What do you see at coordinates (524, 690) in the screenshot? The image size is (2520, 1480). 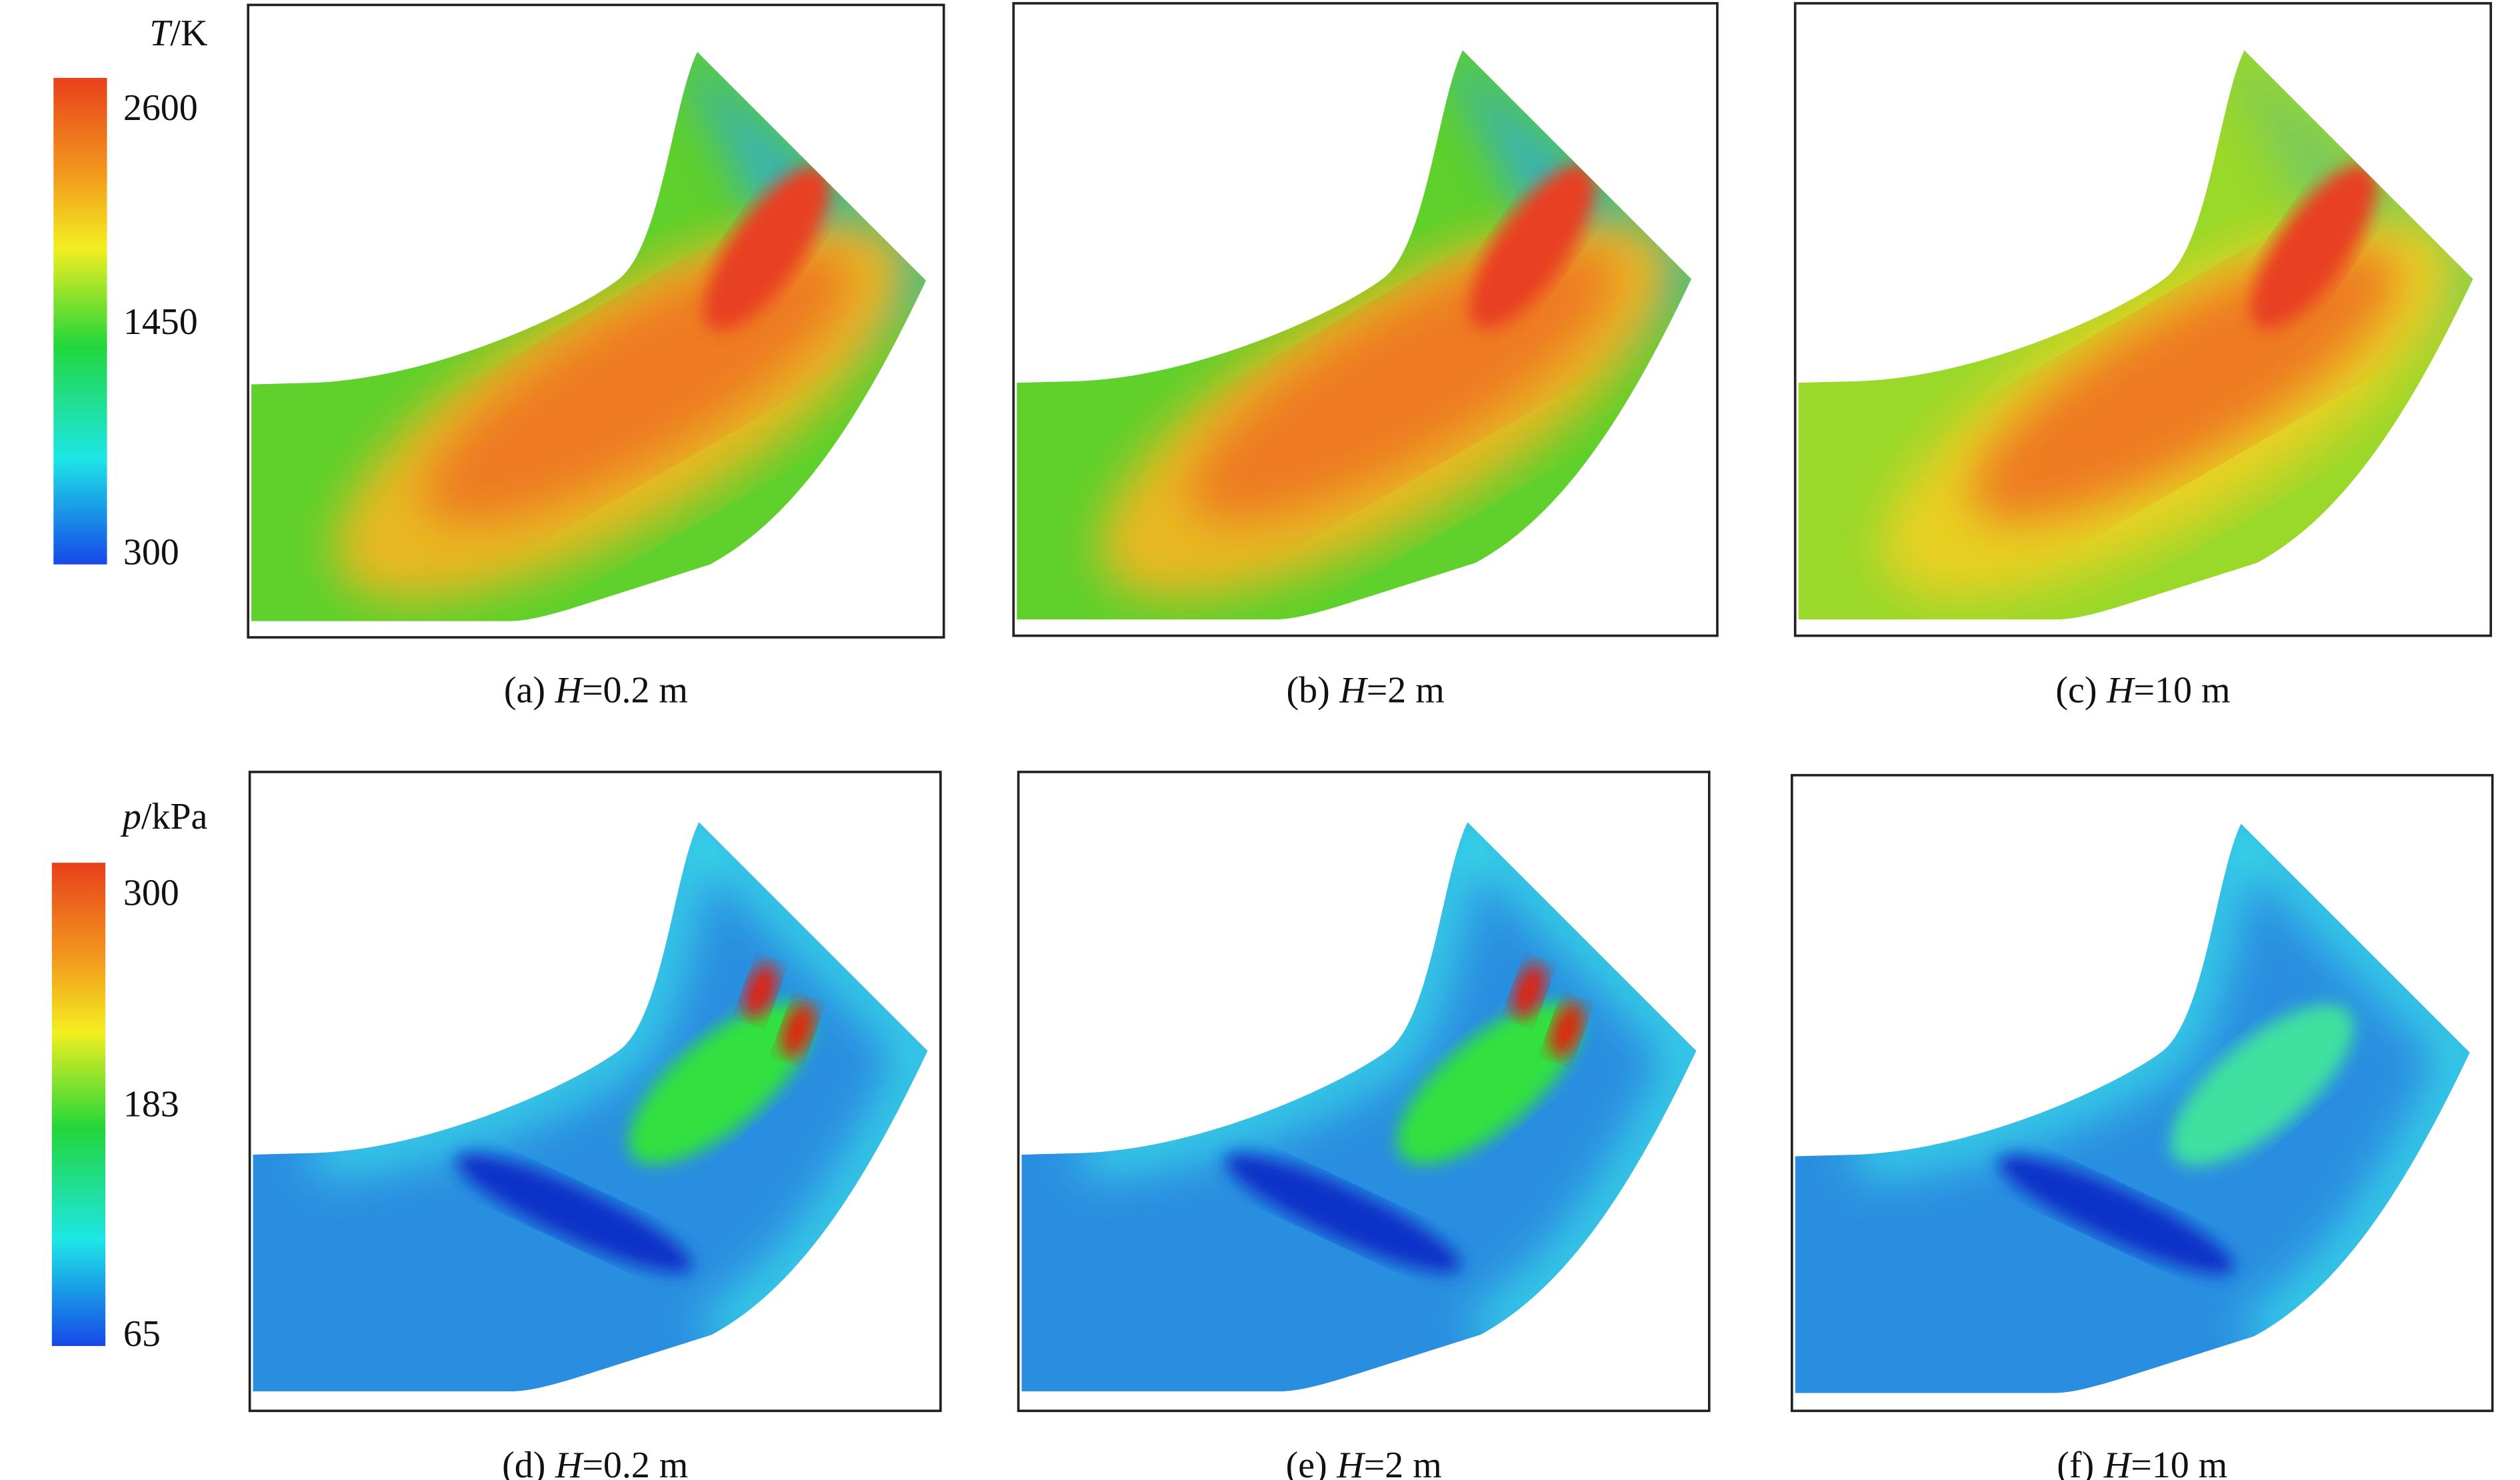 I see `caption-label: (a)` at bounding box center [524, 690].